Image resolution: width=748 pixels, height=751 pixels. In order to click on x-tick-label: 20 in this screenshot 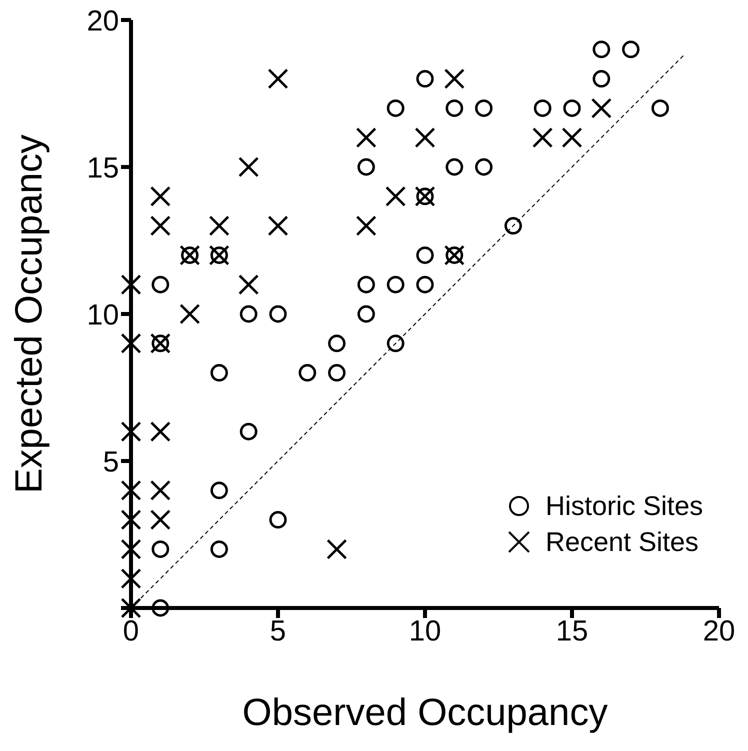, I will do `click(719, 632)`.